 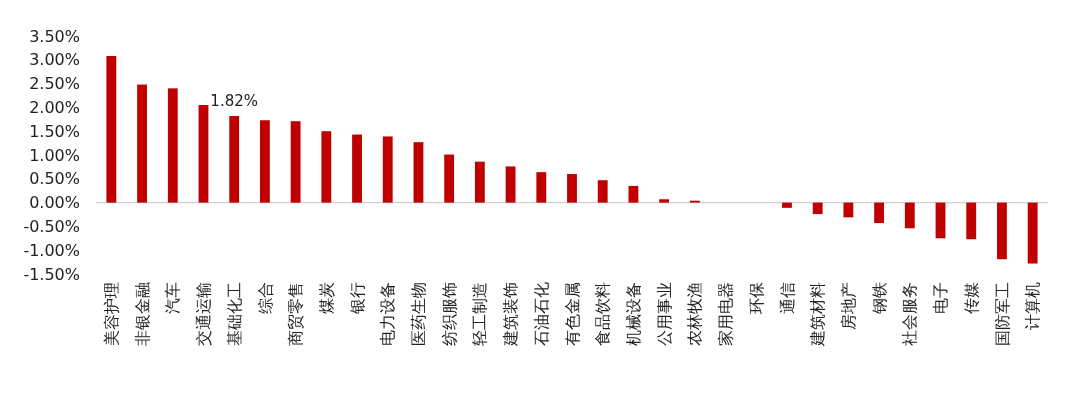 What do you see at coordinates (234, 100) in the screenshot?
I see `data-label: 1.82%` at bounding box center [234, 100].